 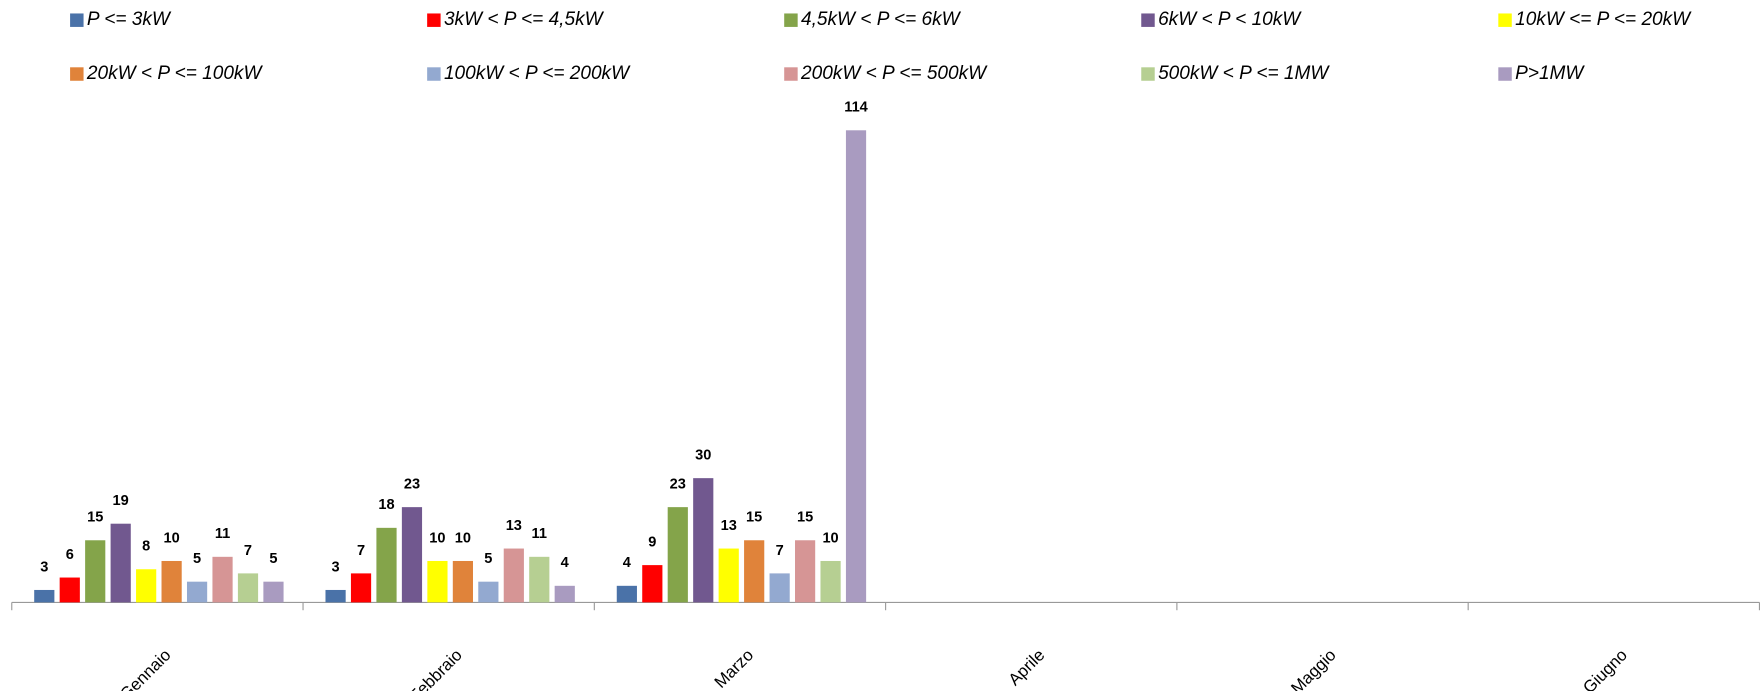 I want to click on x-tick-label: Gennaio, so click(x=145, y=668).